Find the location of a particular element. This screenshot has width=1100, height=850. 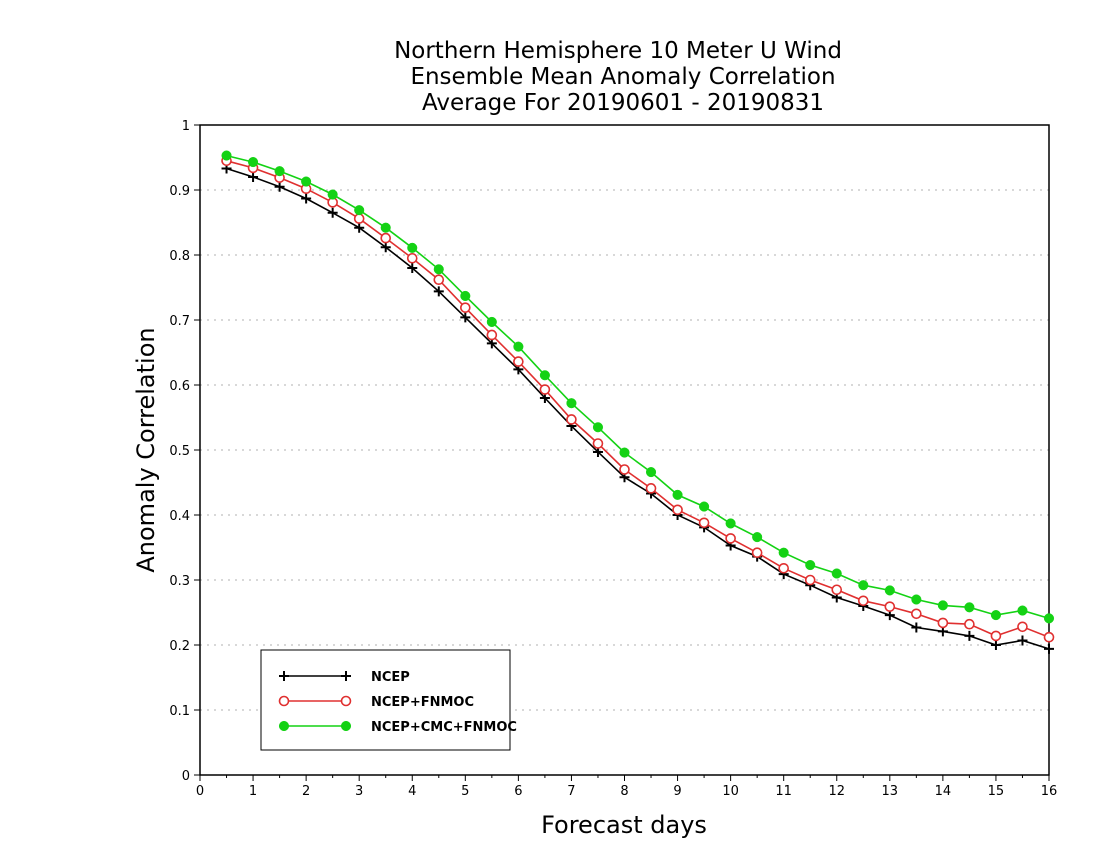

y-tick-label-1: 0.1 is located at coordinates (179, 711).